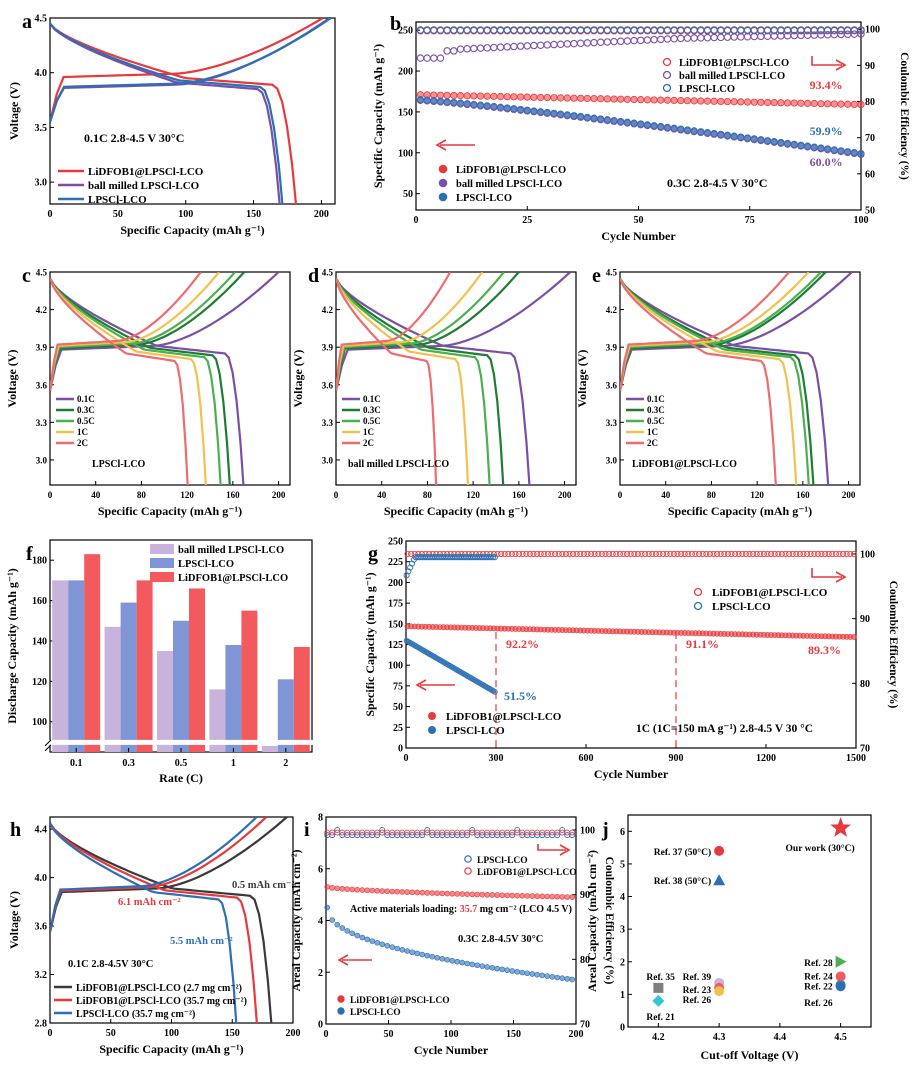 The height and width of the screenshot is (1068, 916). Describe the element at coordinates (522, 644) in the screenshot. I see `retention-label: 92.2%` at that location.